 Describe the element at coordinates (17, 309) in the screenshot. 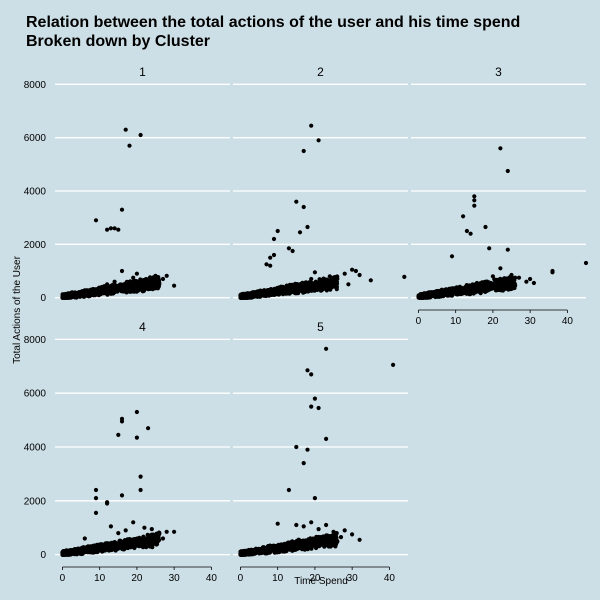

I see `y-axis-title: Total Actions of the User` at that location.